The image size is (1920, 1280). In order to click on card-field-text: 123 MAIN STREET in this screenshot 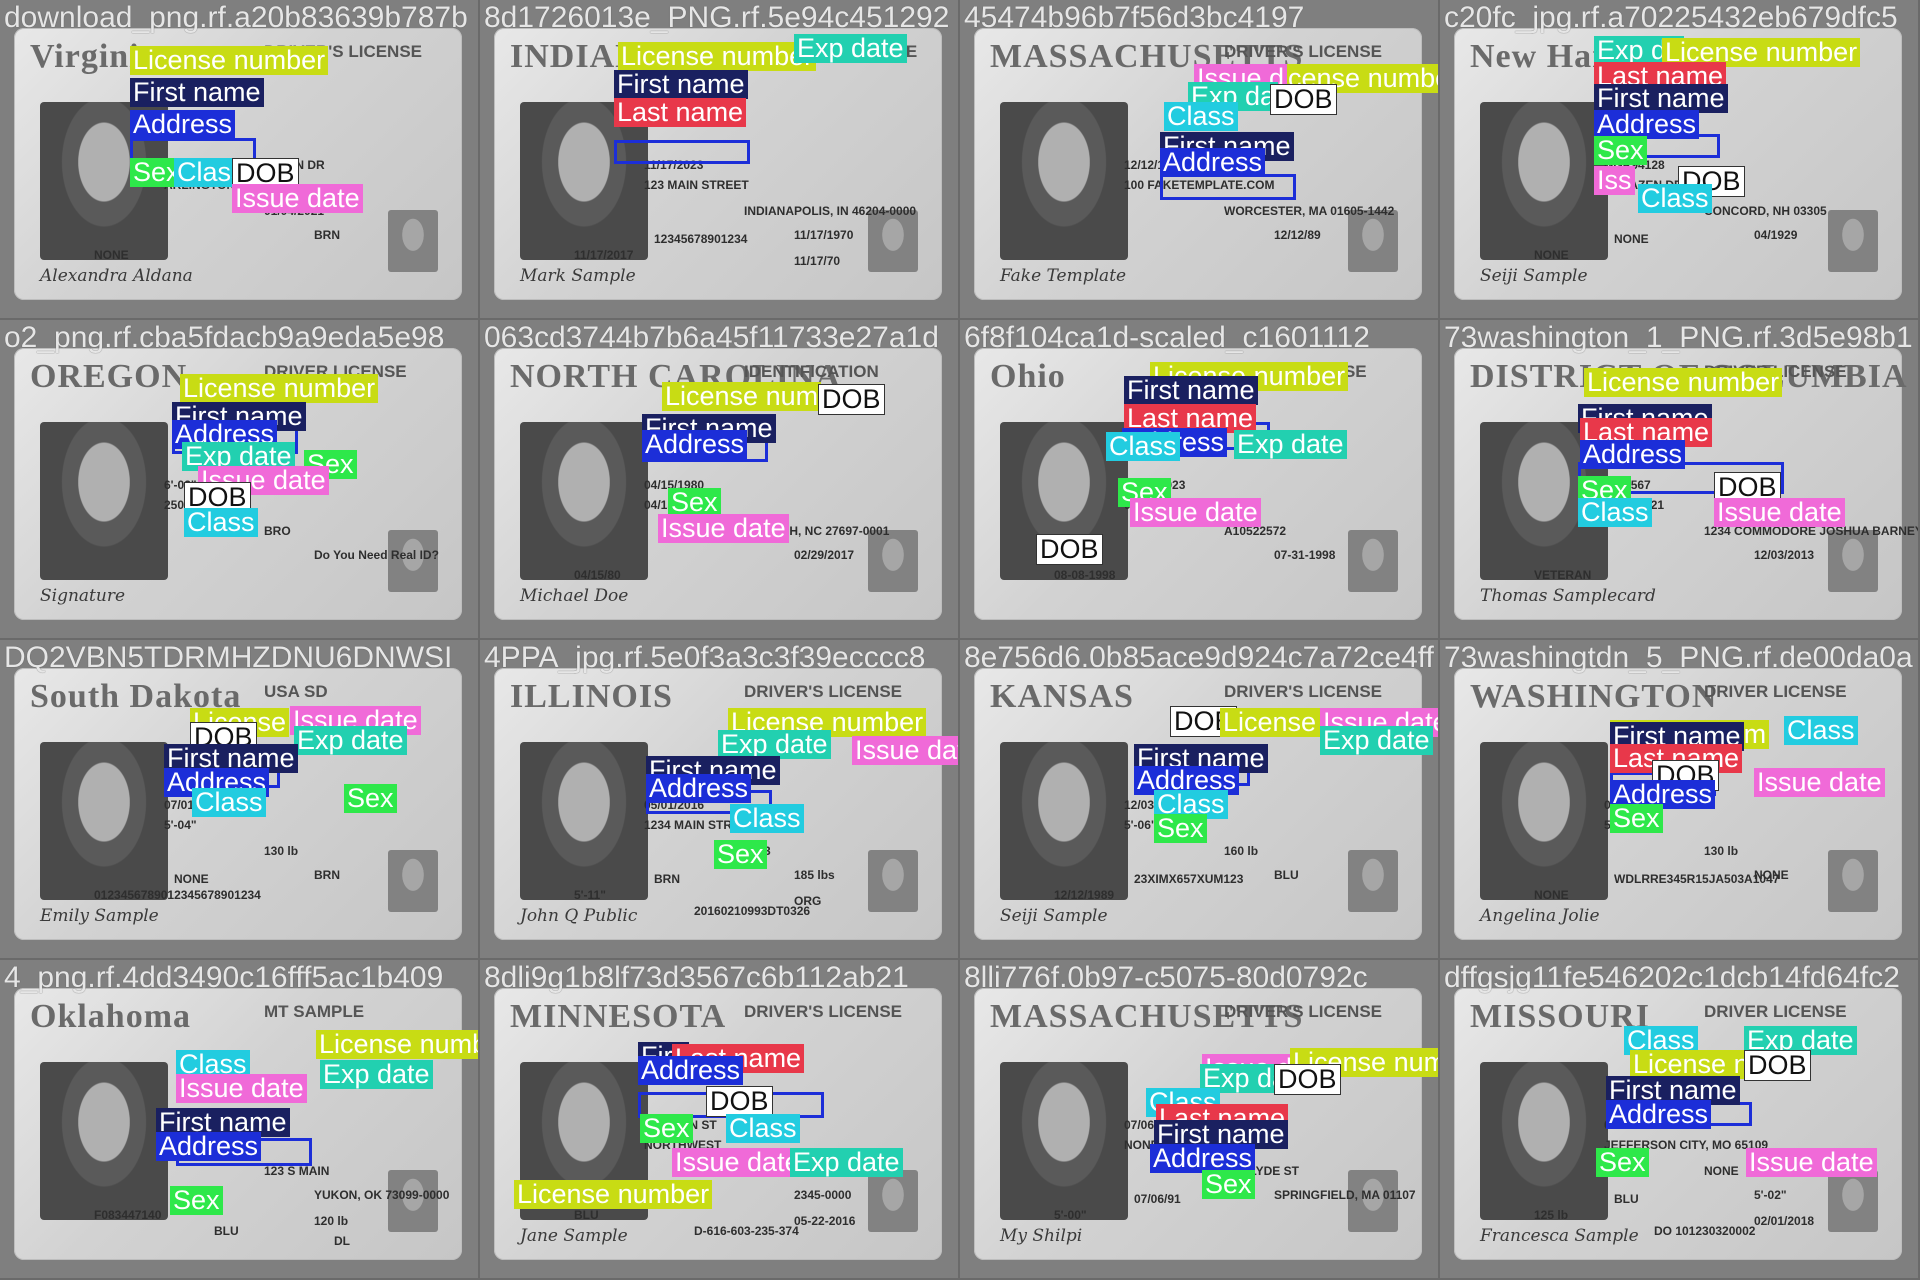, I will do `click(696, 185)`.